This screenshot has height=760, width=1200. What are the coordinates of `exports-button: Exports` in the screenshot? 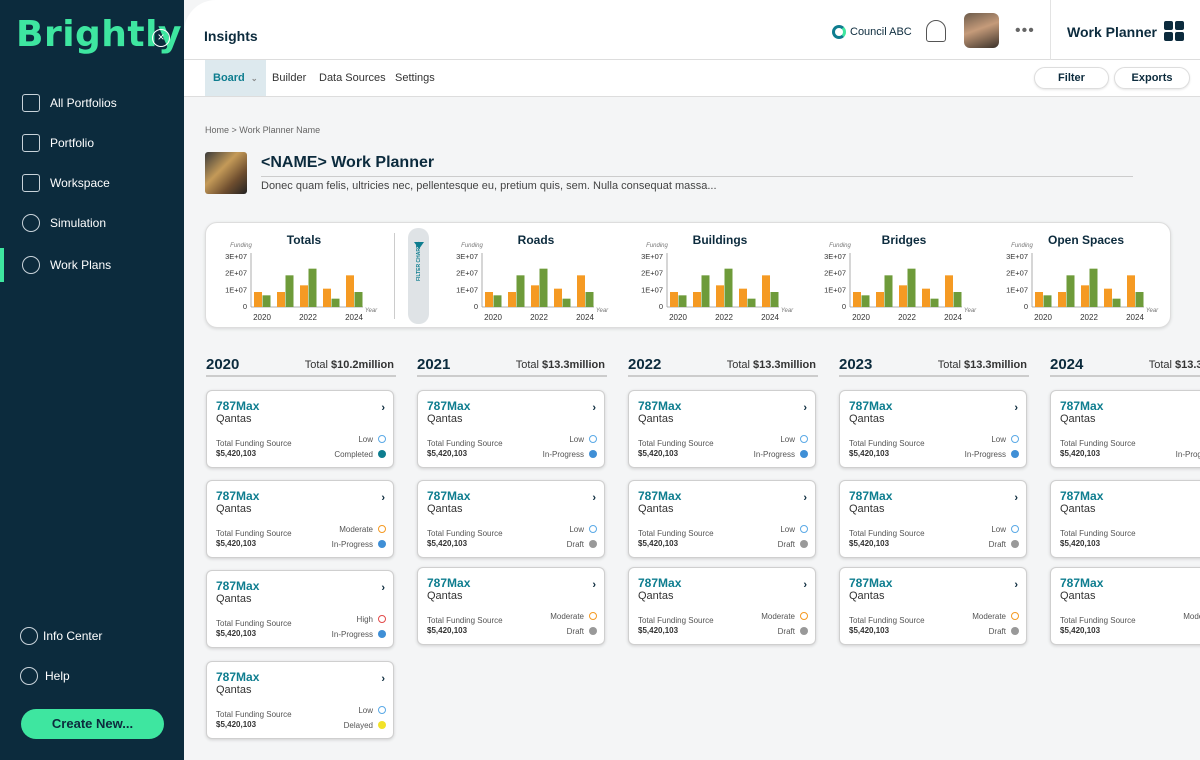 It's located at (1152, 78).